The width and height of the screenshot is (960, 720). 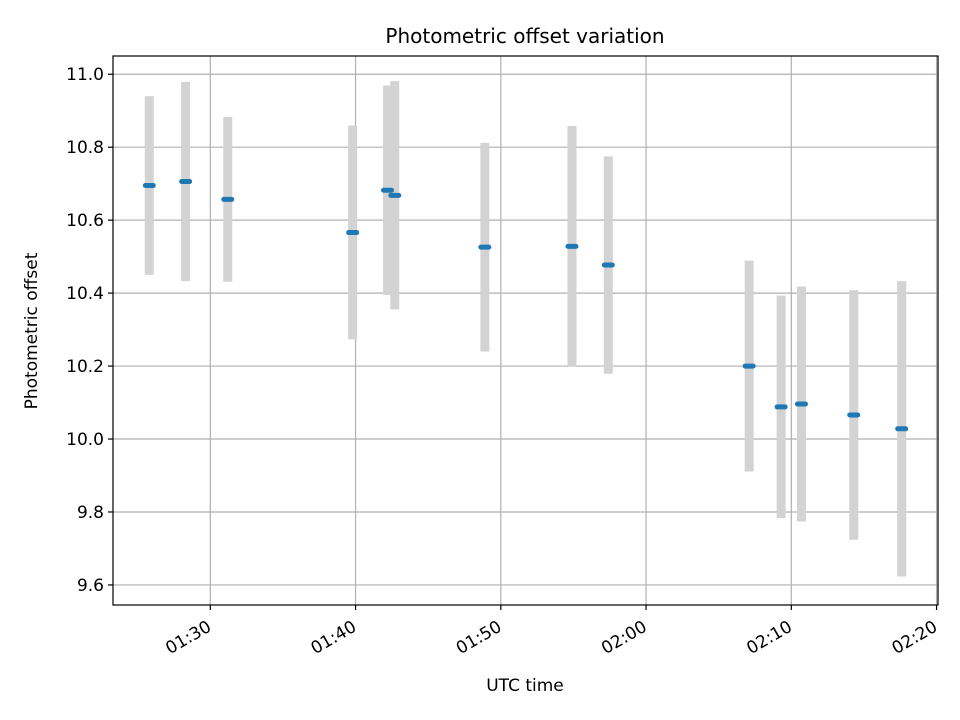 What do you see at coordinates (90, 586) in the screenshot?
I see `y-tick-label: 9.6` at bounding box center [90, 586].